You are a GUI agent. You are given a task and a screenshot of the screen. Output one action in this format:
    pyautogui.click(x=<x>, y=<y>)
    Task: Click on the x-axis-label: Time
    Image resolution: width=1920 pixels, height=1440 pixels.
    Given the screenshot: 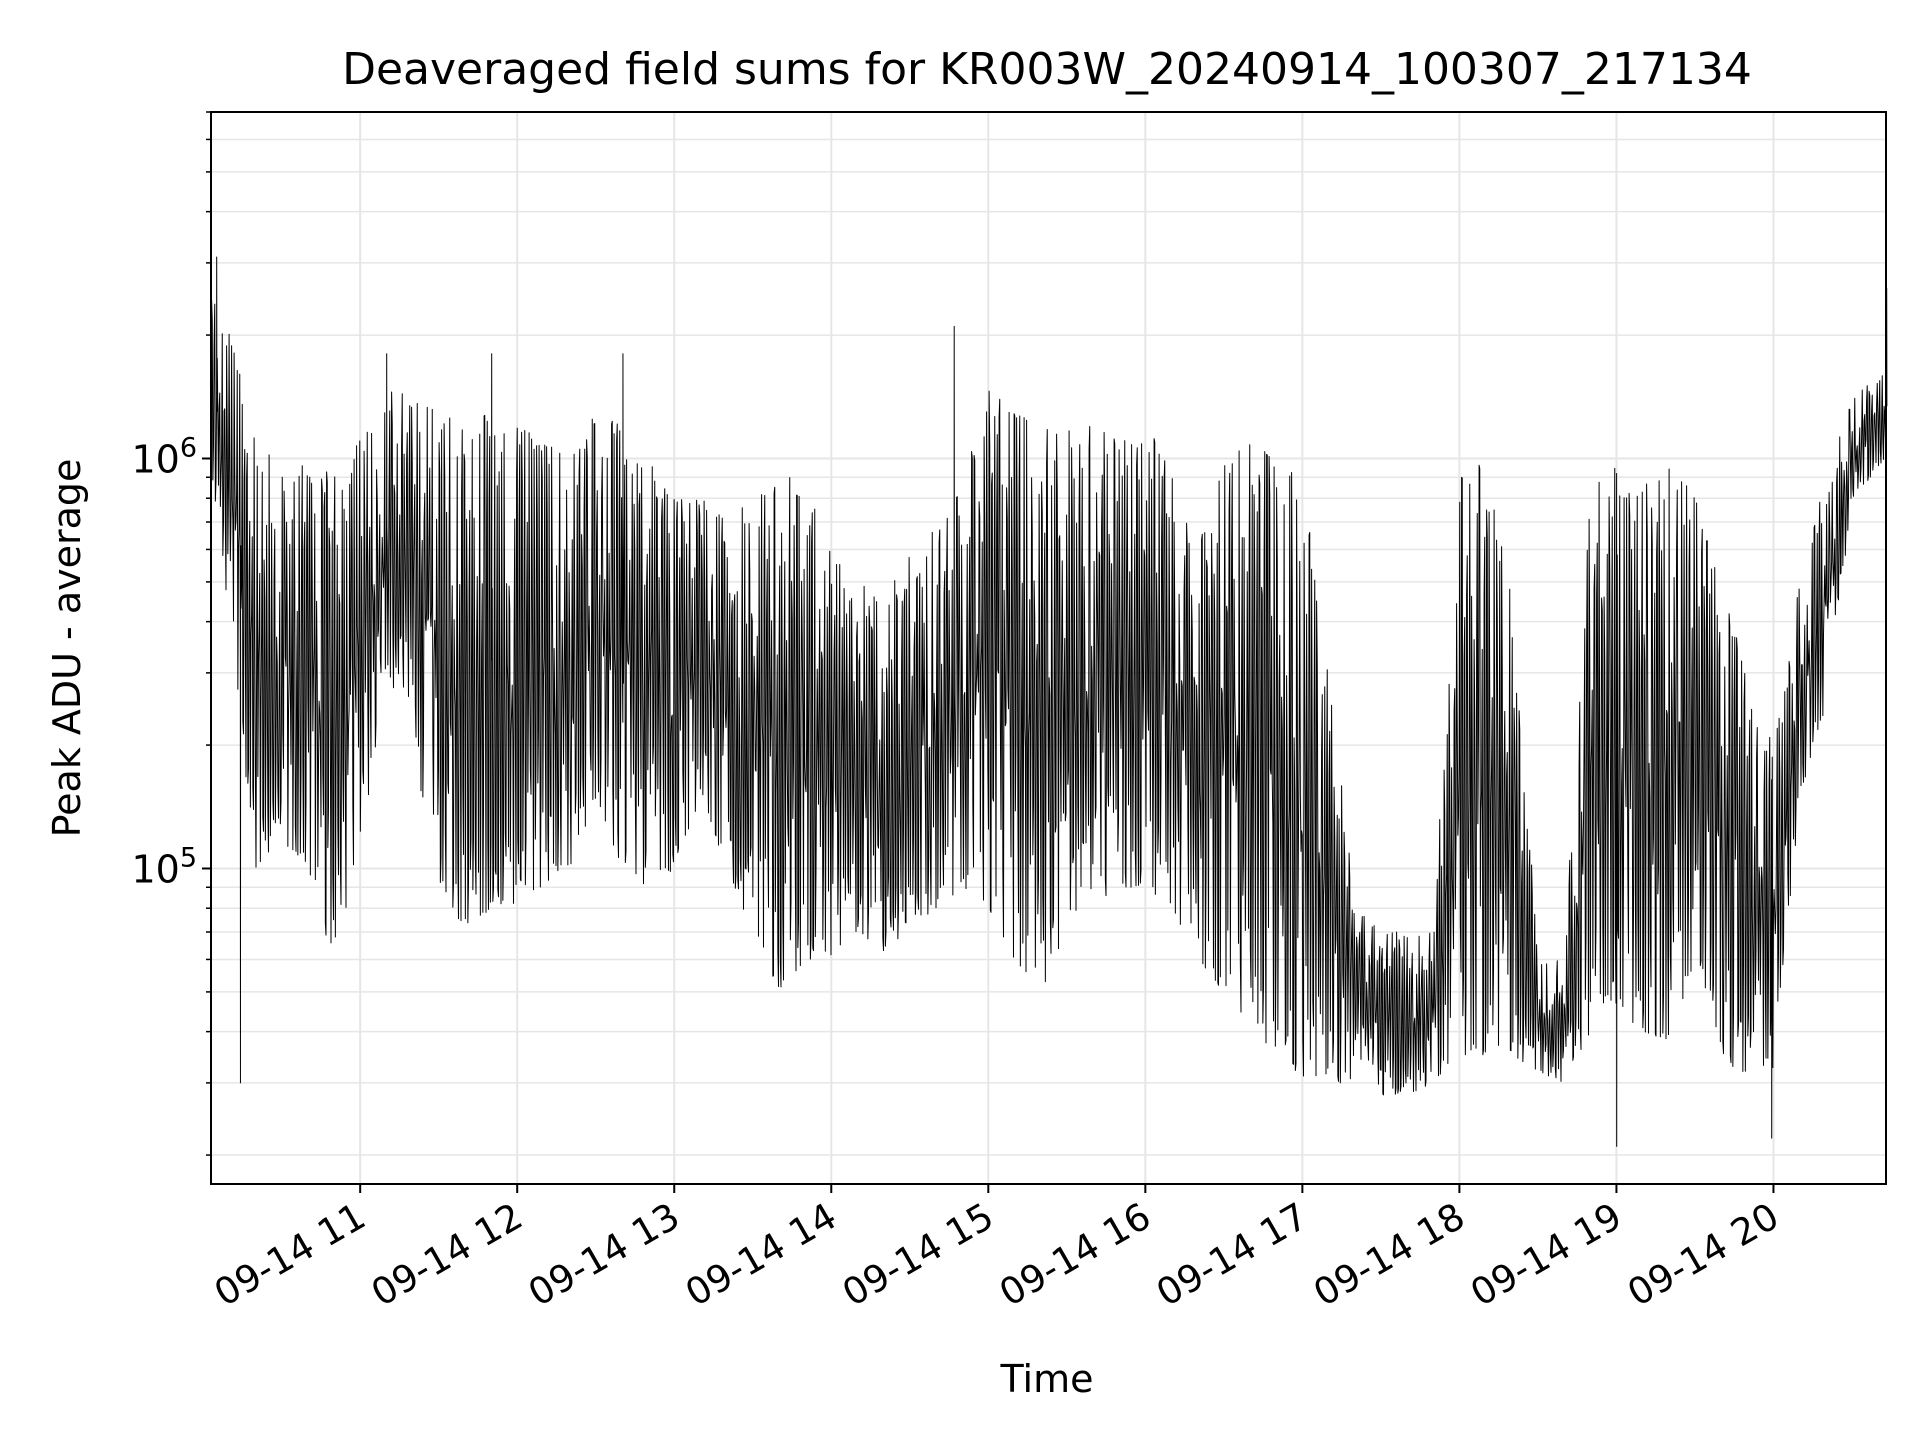 What is the action you would take?
    pyautogui.click(x=1047, y=1379)
    